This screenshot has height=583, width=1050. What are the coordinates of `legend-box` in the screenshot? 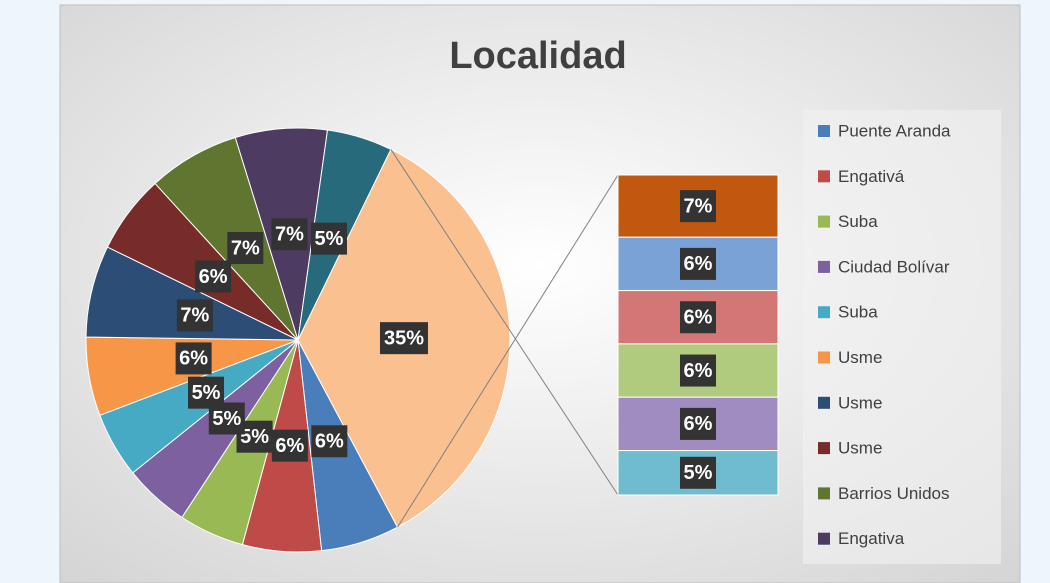 It's located at (902, 337).